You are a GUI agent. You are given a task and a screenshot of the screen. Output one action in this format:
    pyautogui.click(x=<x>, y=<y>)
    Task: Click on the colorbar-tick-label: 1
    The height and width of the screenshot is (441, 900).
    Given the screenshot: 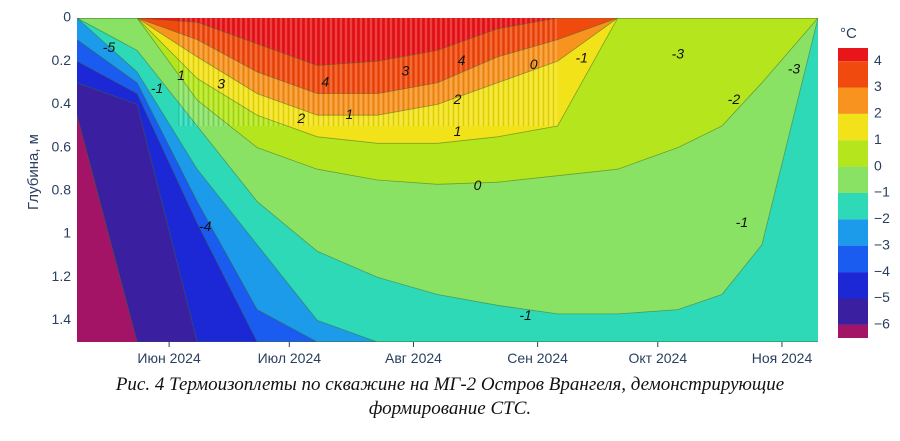 What is the action you would take?
    pyautogui.click(x=878, y=139)
    